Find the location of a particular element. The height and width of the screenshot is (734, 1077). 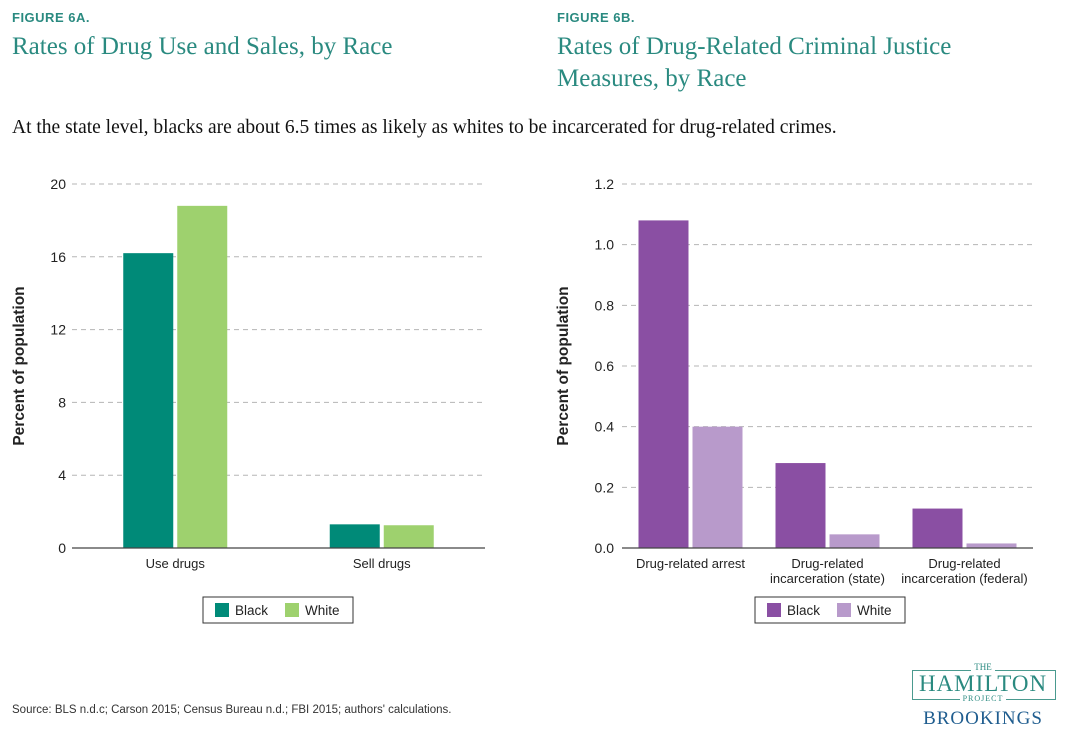

y-tick-label: 0.0 is located at coordinates (605, 548).